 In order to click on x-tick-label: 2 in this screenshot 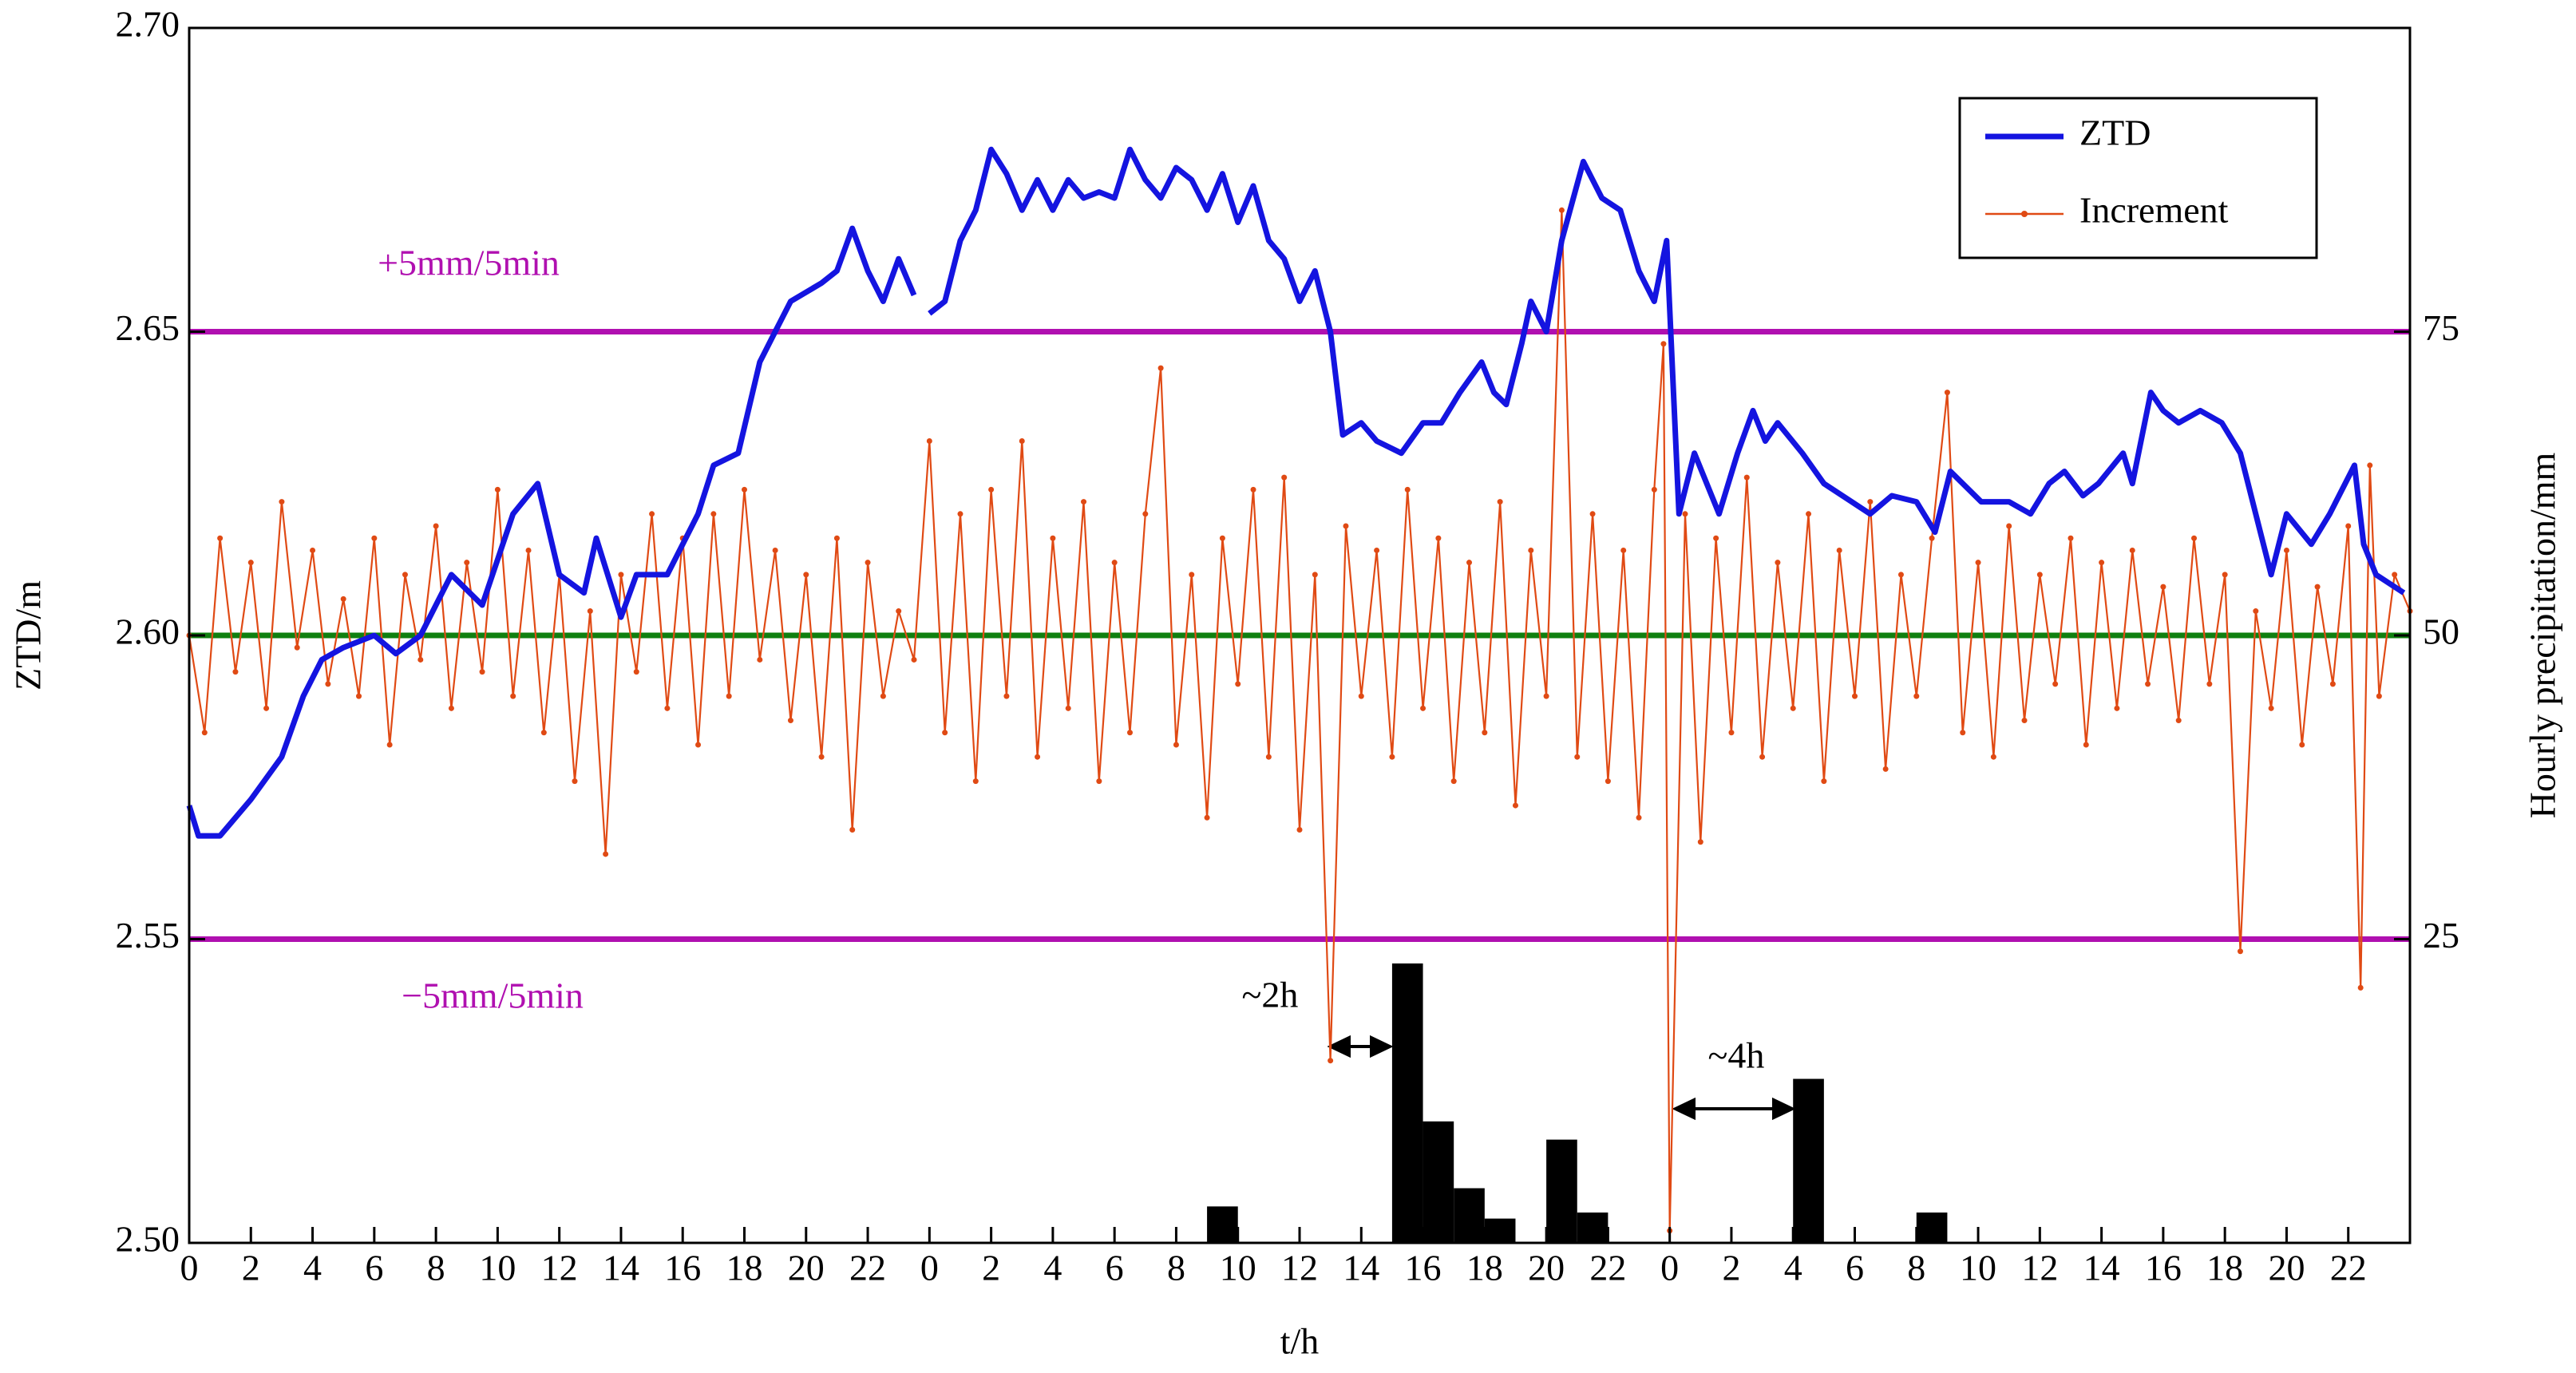, I will do `click(991, 1268)`.